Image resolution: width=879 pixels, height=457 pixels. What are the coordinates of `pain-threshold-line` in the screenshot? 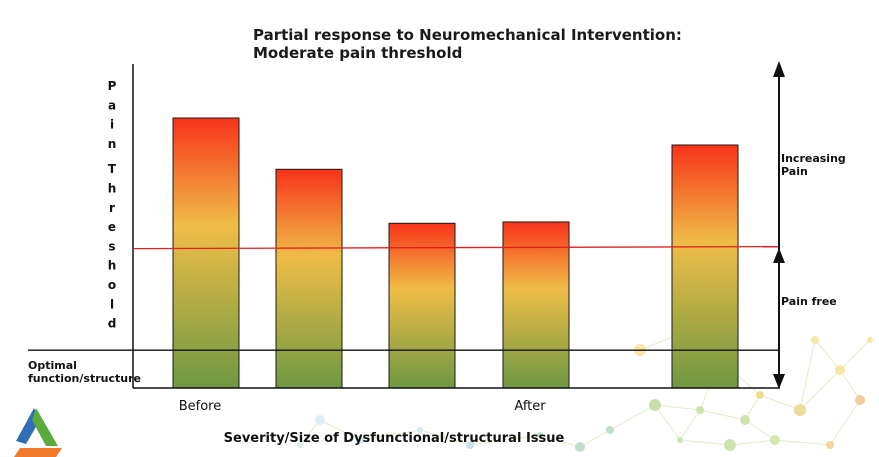 It's located at (456, 247).